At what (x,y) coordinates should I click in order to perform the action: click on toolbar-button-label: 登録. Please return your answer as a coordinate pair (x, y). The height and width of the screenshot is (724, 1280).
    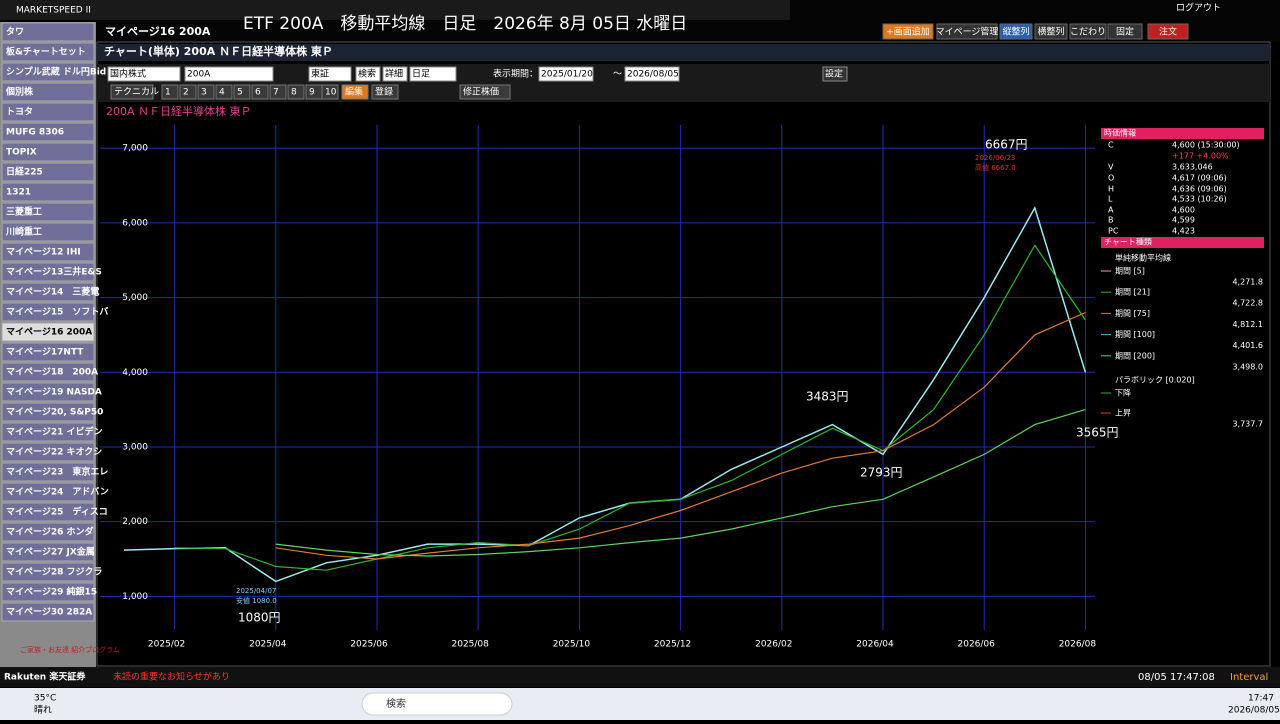
    Looking at the image, I should click on (384, 92).